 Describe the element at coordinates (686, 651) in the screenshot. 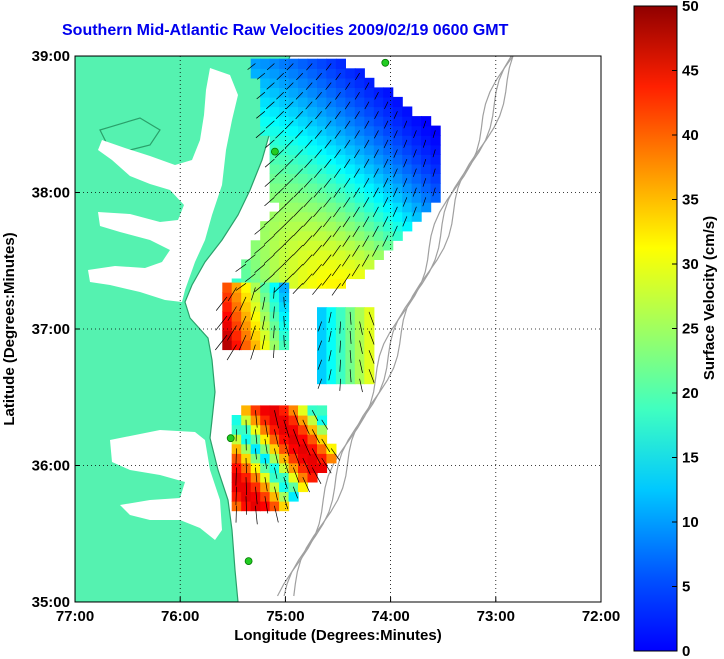

I see `colorbar-tick-label: 0` at that location.